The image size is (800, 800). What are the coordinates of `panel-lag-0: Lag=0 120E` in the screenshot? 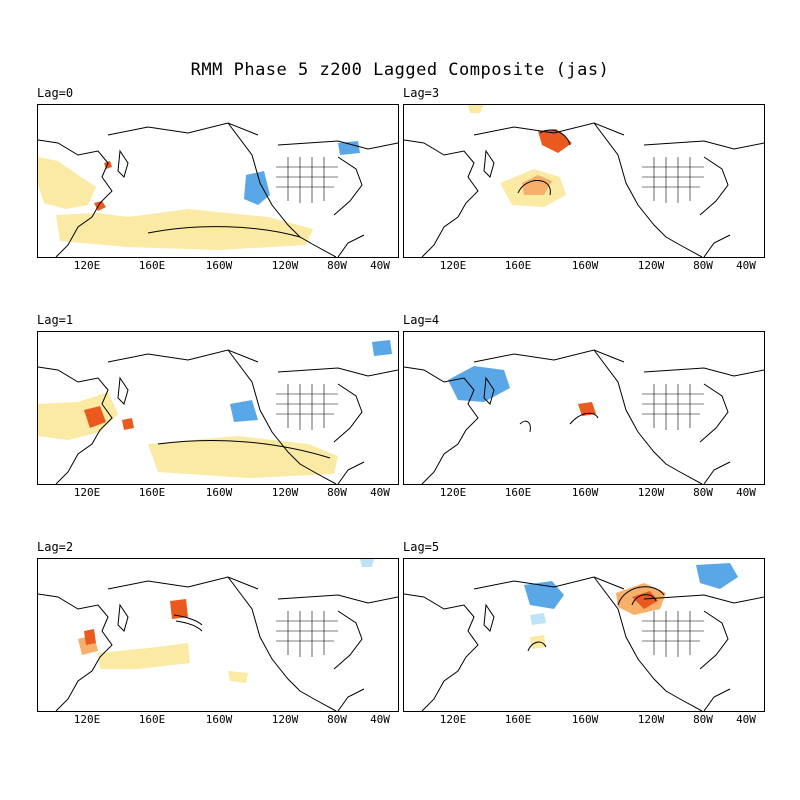 It's located at (218, 179).